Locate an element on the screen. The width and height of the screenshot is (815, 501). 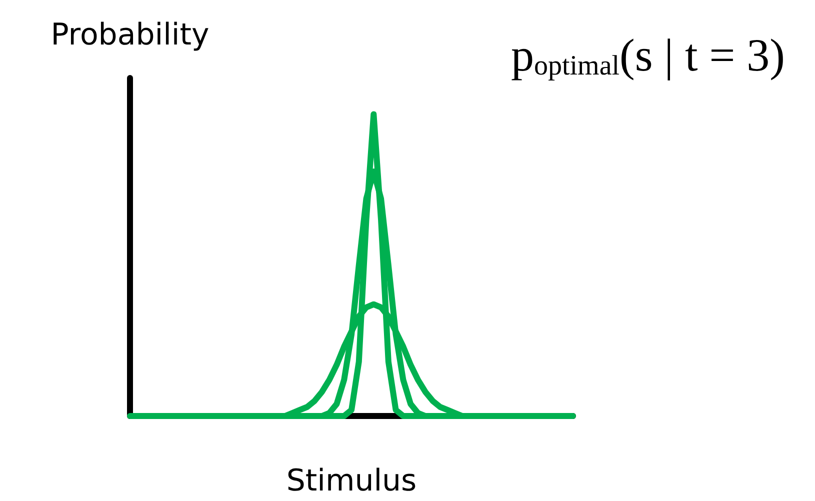
x-axis-title: Stimulus is located at coordinates (351, 481).